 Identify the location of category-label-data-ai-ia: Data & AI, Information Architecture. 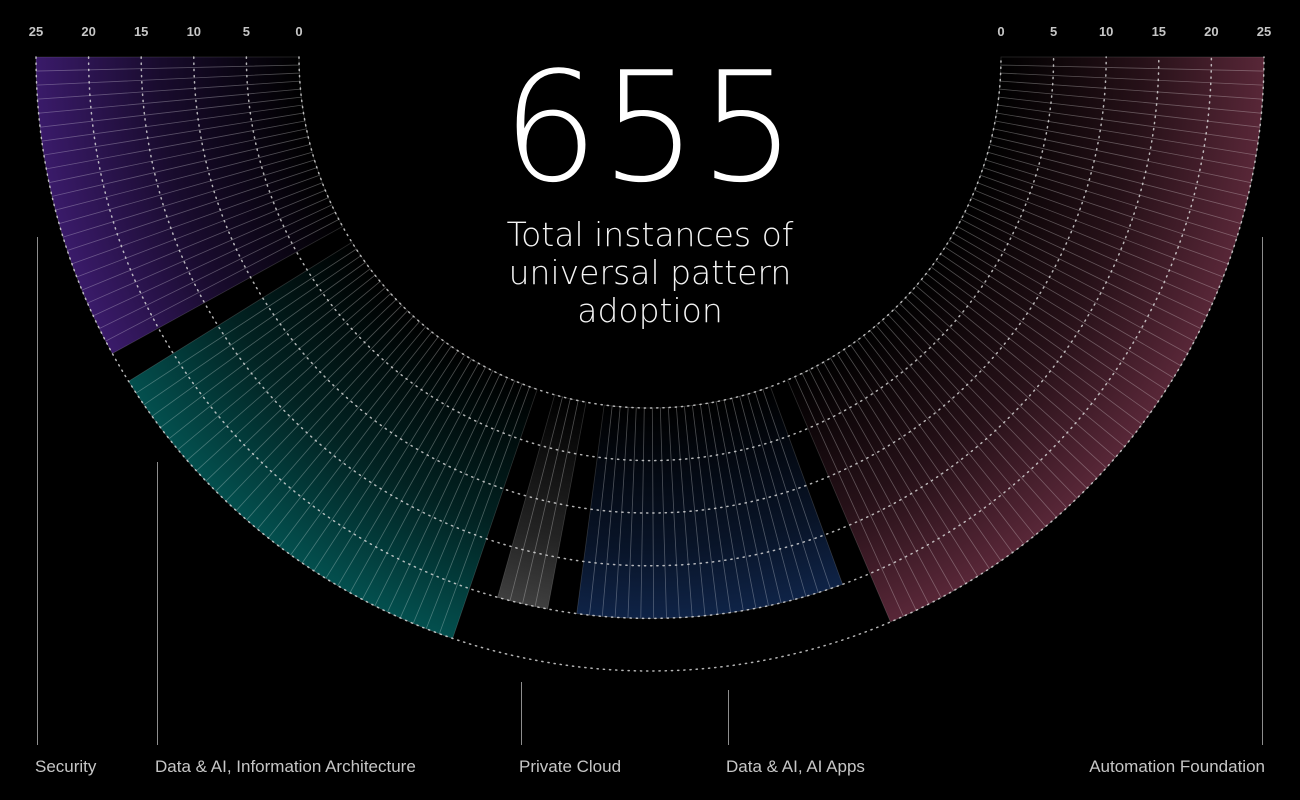
(285, 766).